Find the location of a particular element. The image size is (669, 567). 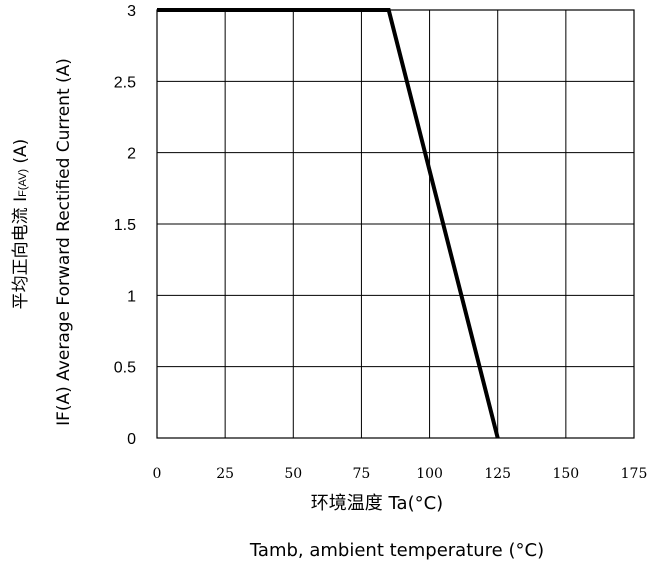

x-tick-label: 0 is located at coordinates (157, 474).